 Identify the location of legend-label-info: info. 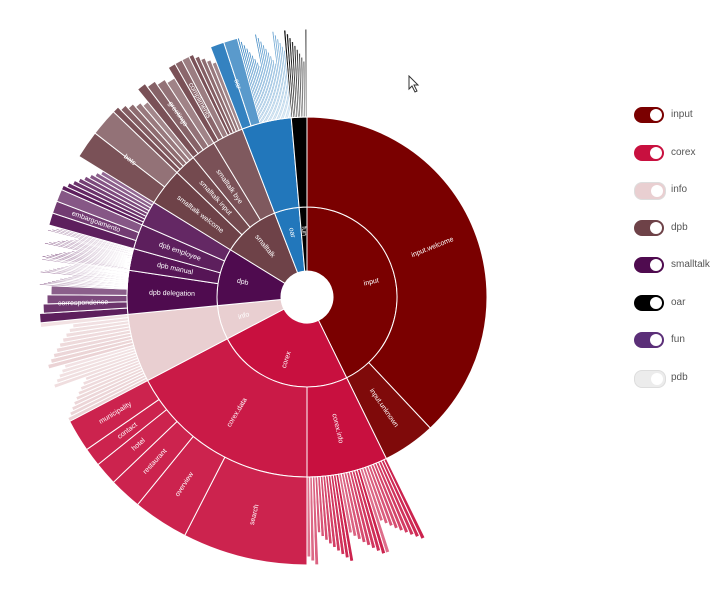
(679, 189).